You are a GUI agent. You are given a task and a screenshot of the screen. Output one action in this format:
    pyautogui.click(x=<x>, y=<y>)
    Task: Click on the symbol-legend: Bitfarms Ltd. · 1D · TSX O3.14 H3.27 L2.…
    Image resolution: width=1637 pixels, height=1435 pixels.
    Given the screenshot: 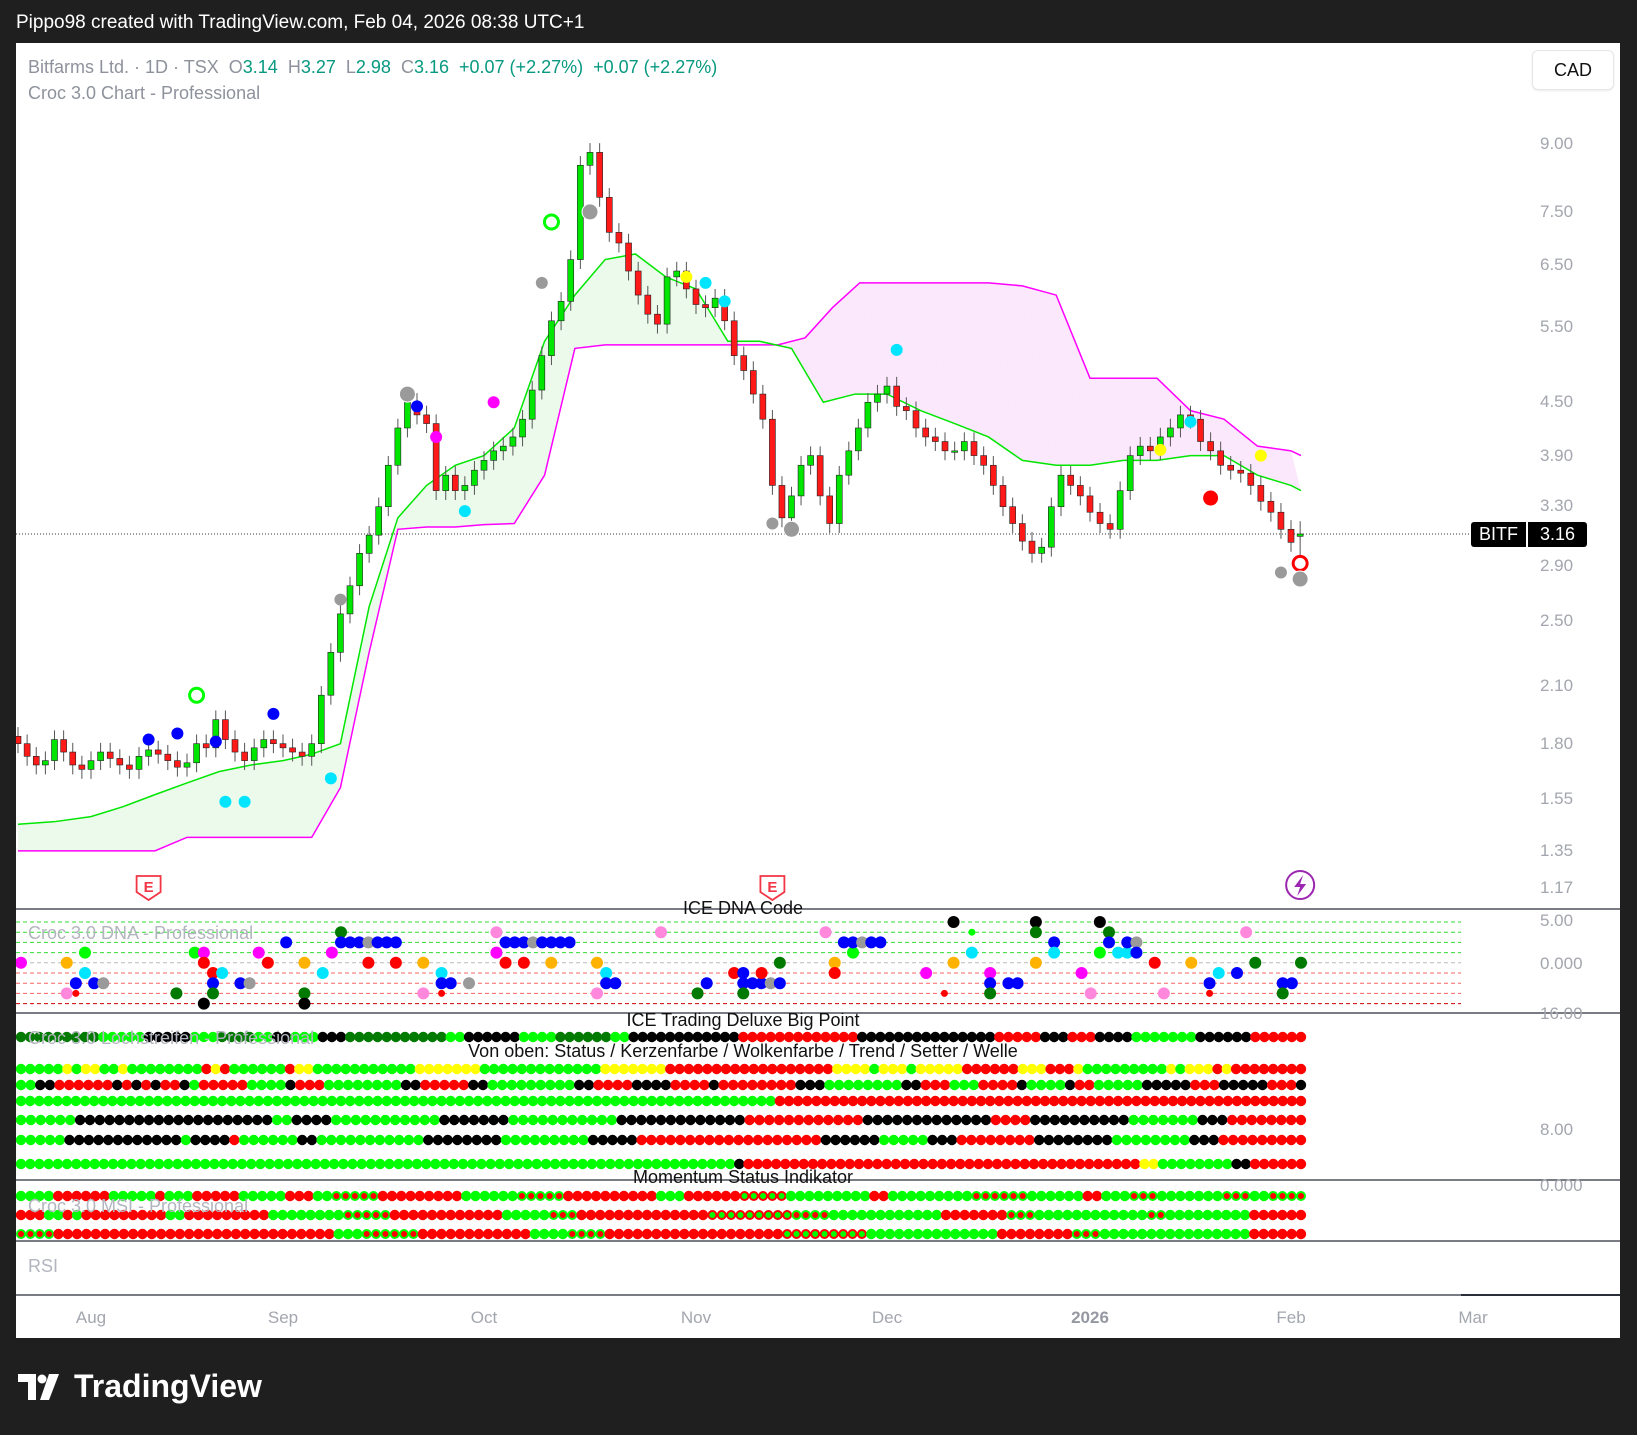 What is the action you would take?
    pyautogui.click(x=372, y=67)
    